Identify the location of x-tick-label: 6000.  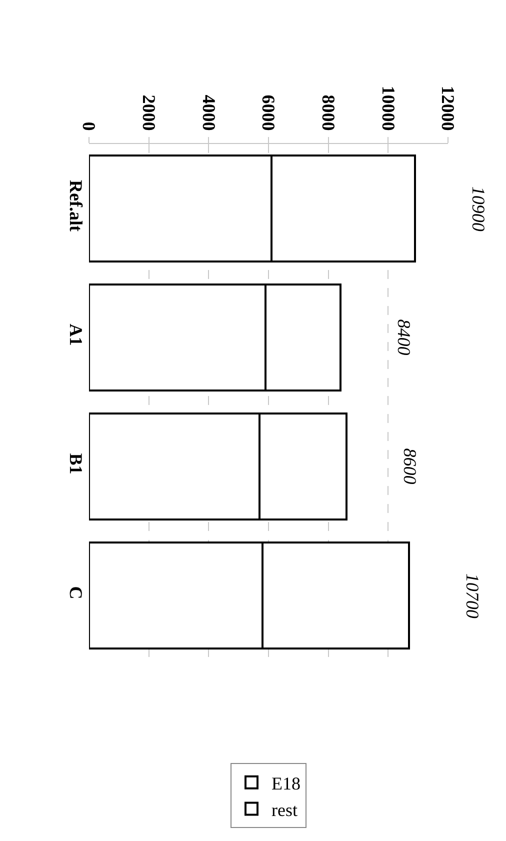
(268, 112).